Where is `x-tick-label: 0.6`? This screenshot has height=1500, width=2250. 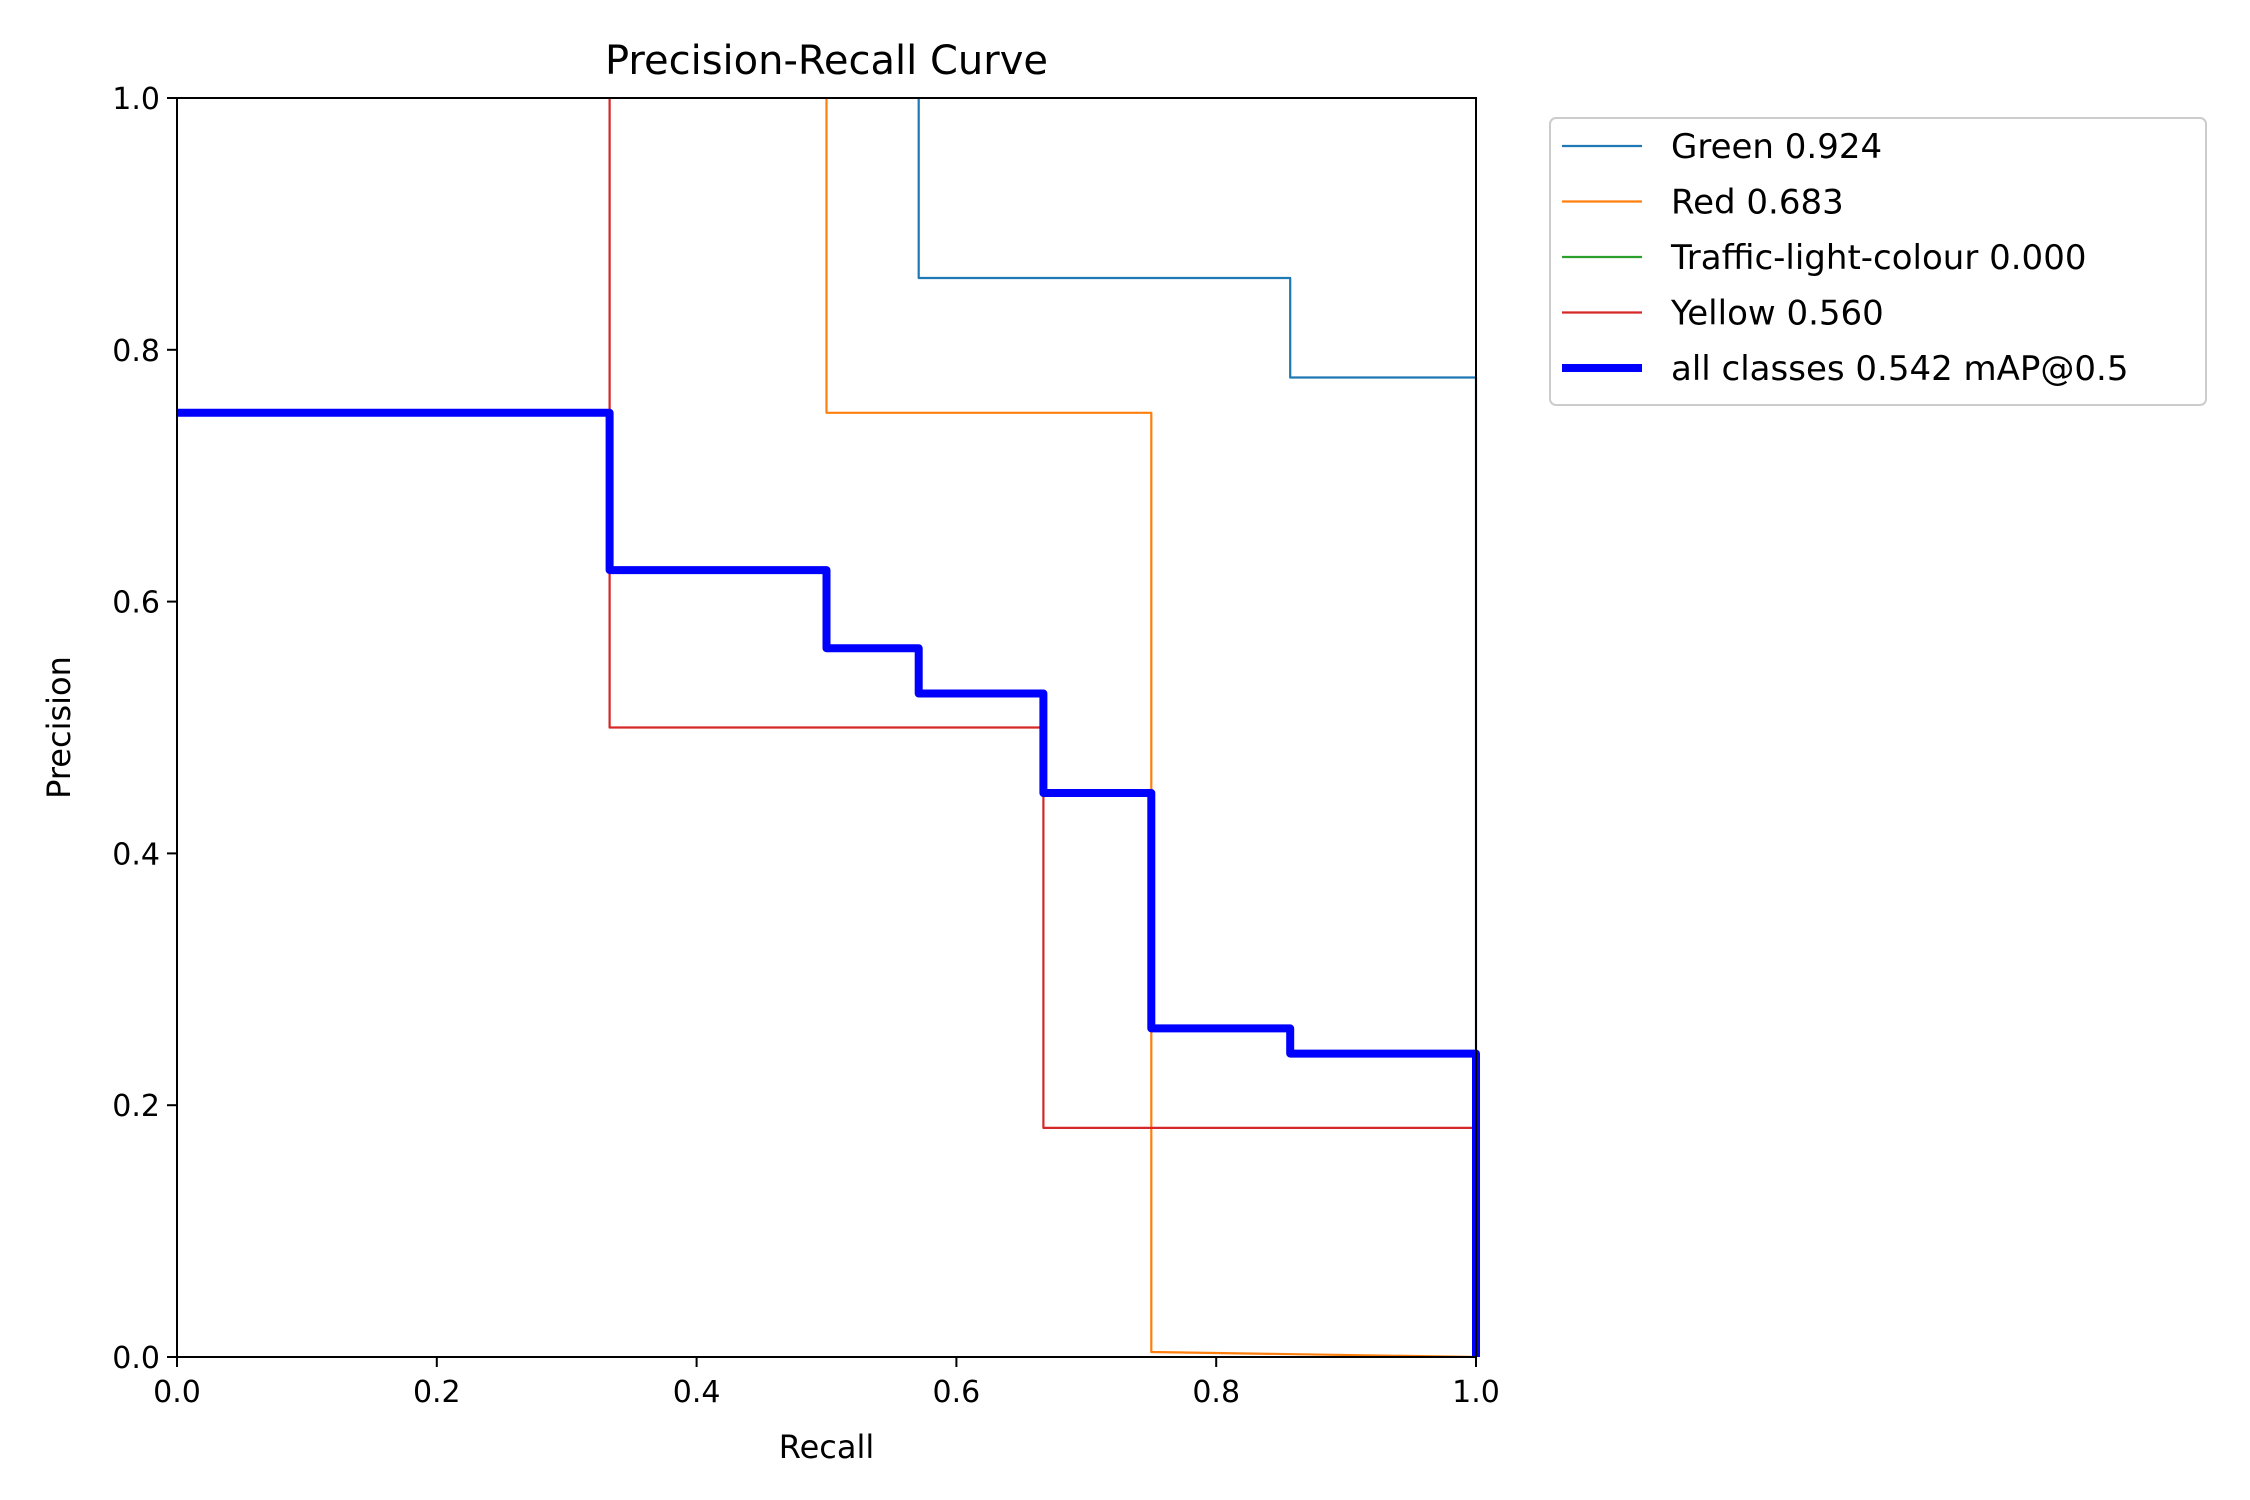
x-tick-label: 0.6 is located at coordinates (957, 1392).